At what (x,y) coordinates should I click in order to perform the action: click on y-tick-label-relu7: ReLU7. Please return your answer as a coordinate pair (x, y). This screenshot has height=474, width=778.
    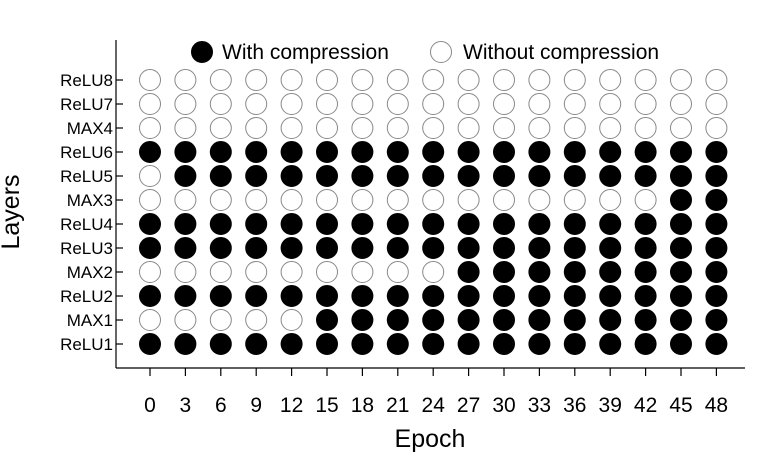
    Looking at the image, I should click on (86, 104).